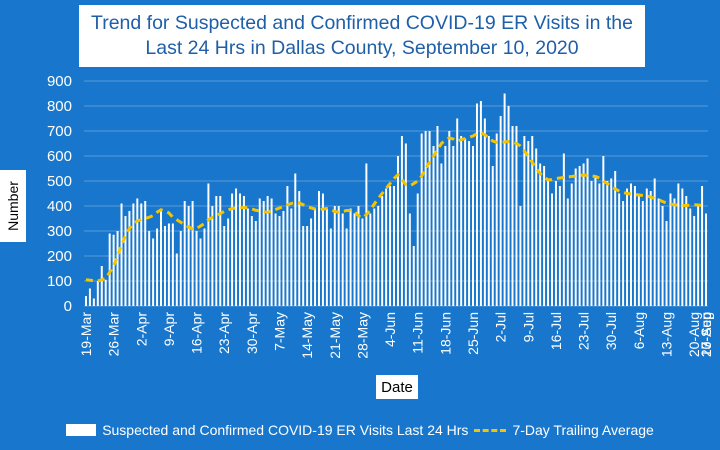 This screenshot has width=720, height=450. What do you see at coordinates (252, 333) in the screenshot?
I see `x-tick-label: 30-Apr` at bounding box center [252, 333].